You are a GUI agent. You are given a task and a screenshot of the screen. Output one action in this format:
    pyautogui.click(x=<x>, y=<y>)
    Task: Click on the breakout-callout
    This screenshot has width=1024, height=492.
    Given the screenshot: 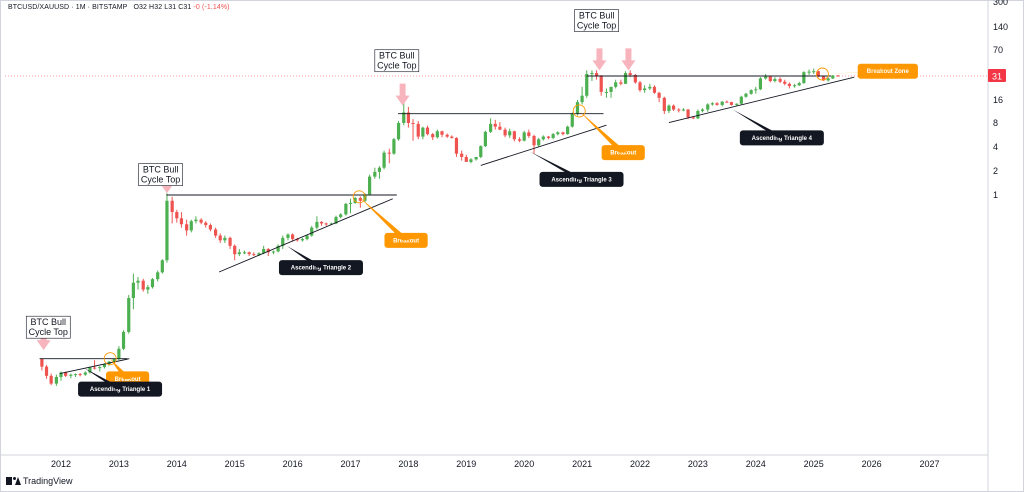 What is the action you would take?
    pyautogui.click(x=887, y=71)
    